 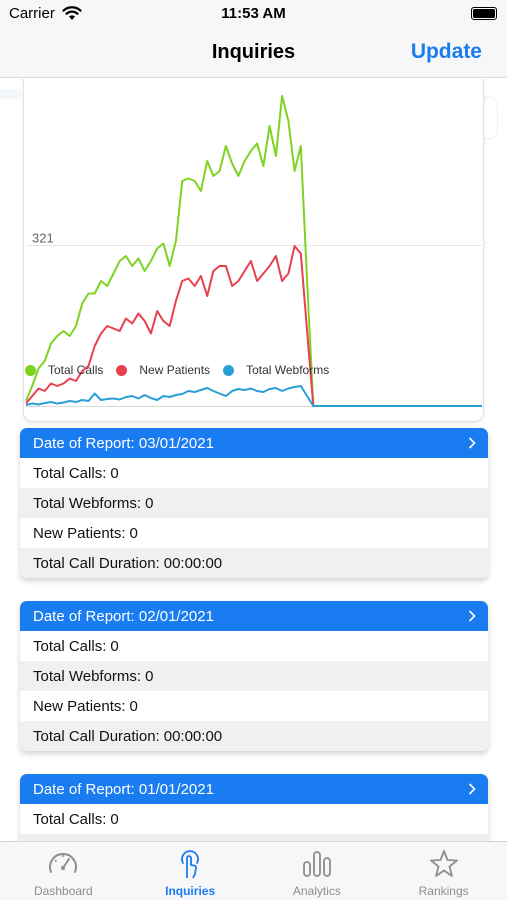 I want to click on tab-label: Rankings, so click(x=443, y=891).